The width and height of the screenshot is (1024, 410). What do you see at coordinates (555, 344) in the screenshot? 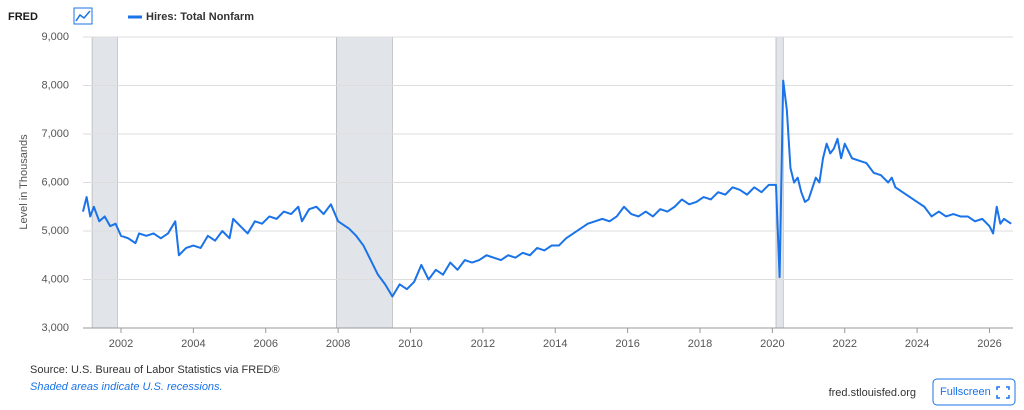
I see `x-tick-label: 2014` at bounding box center [555, 344].